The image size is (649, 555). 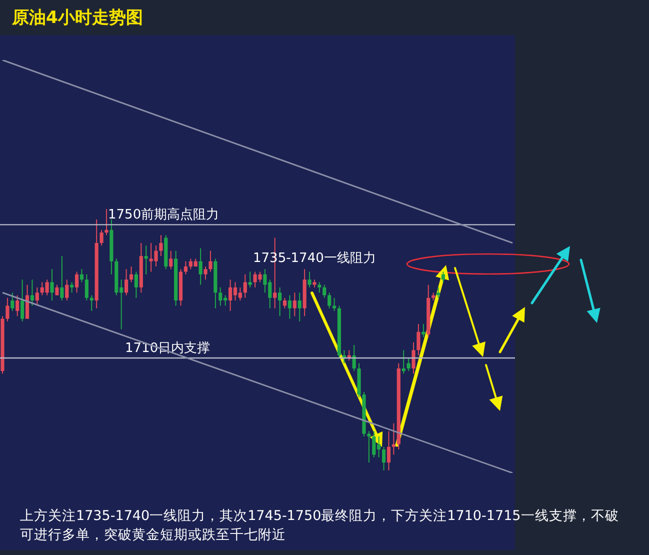 What do you see at coordinates (164, 214) in the screenshot?
I see `ref-line-label: 1750前期高点阻力` at bounding box center [164, 214].